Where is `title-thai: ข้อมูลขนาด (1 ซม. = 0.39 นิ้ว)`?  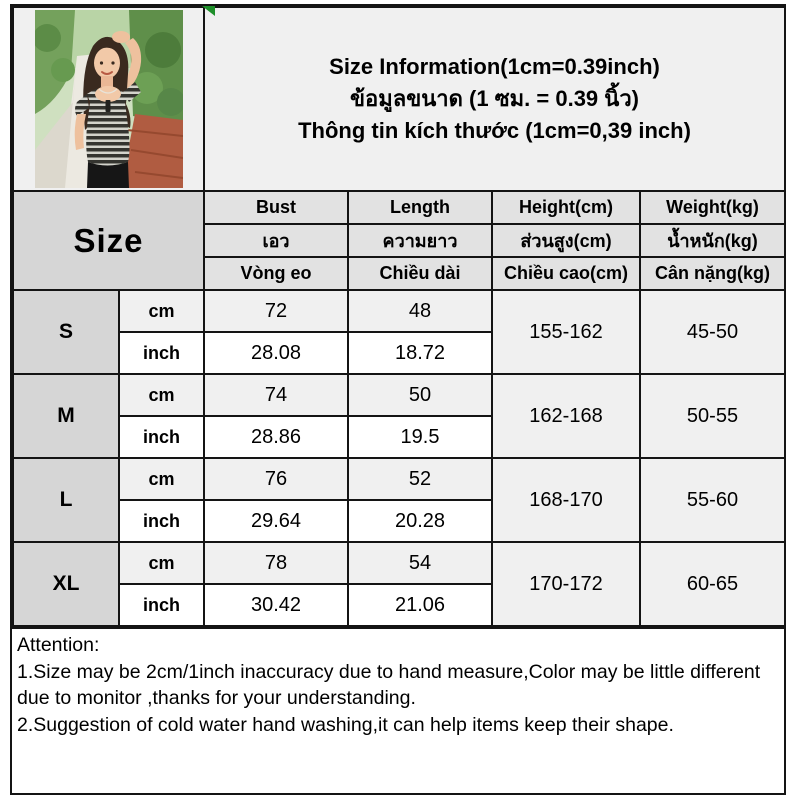 title-thai: ข้อมูลขนาด (1 ซม. = 0.39 นิ้ว) is located at coordinates (494, 98).